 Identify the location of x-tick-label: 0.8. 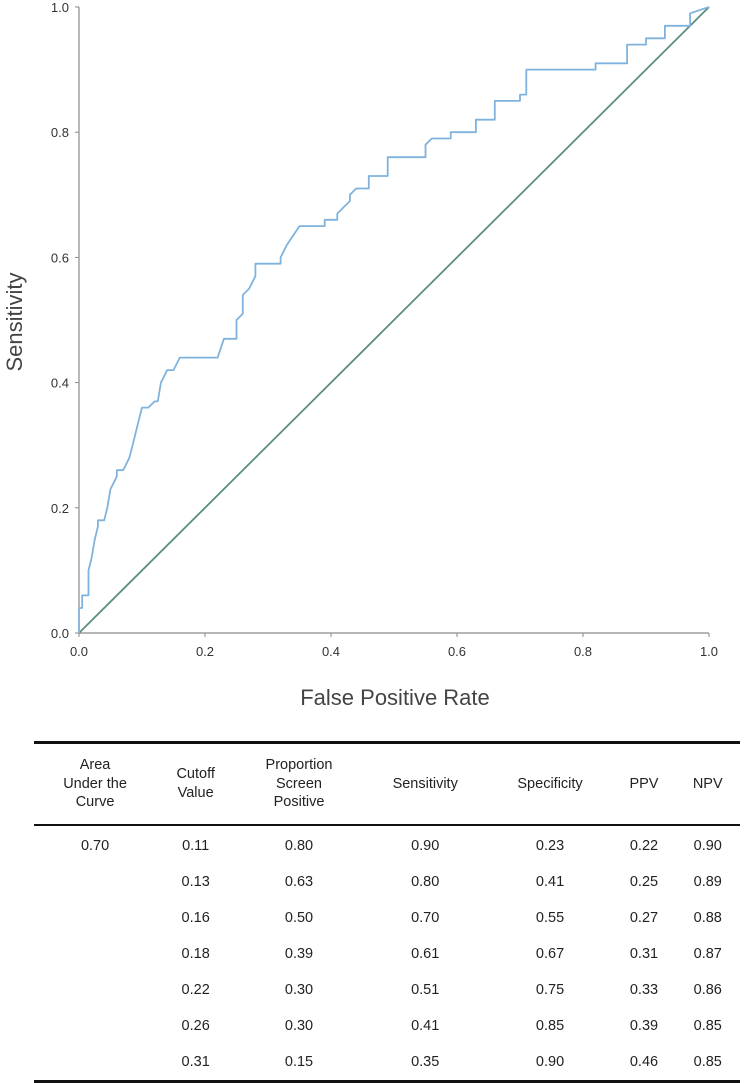
(583, 651).